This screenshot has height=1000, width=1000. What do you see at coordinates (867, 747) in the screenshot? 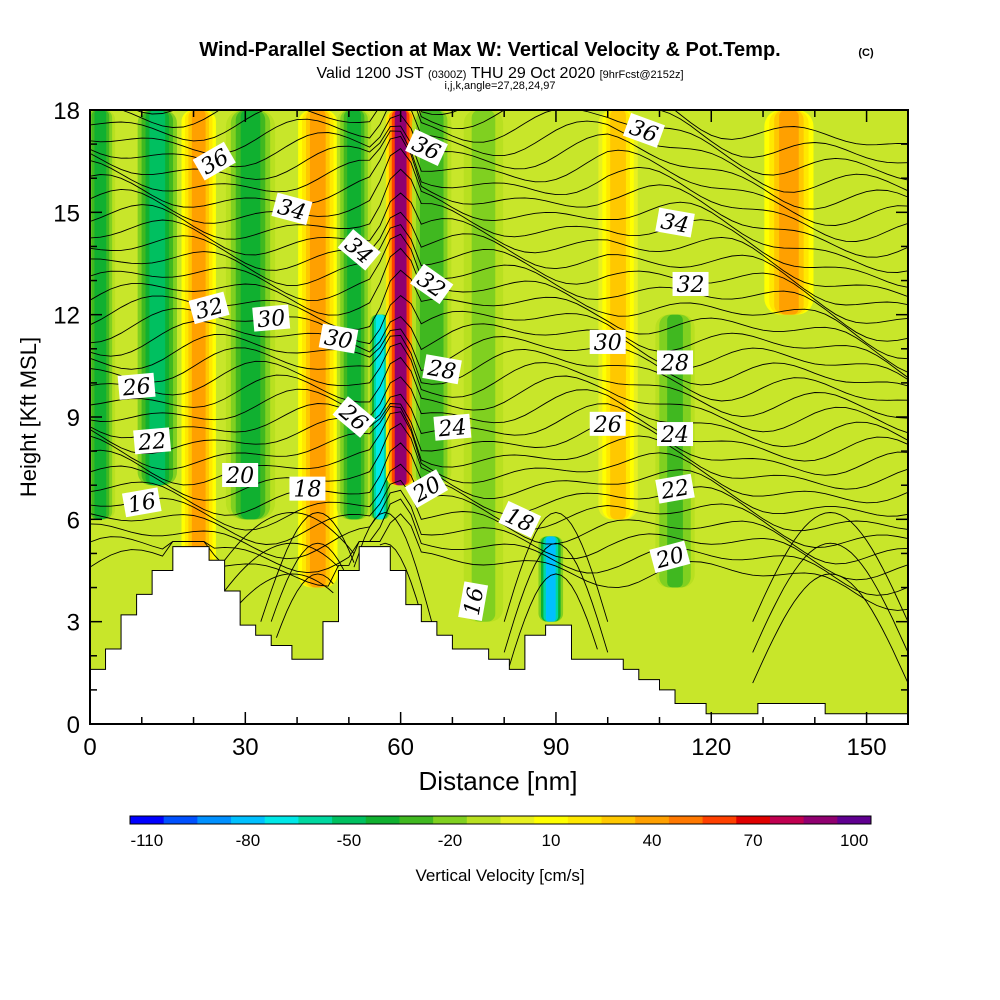
I see `x-tick-label: 150` at bounding box center [867, 747].